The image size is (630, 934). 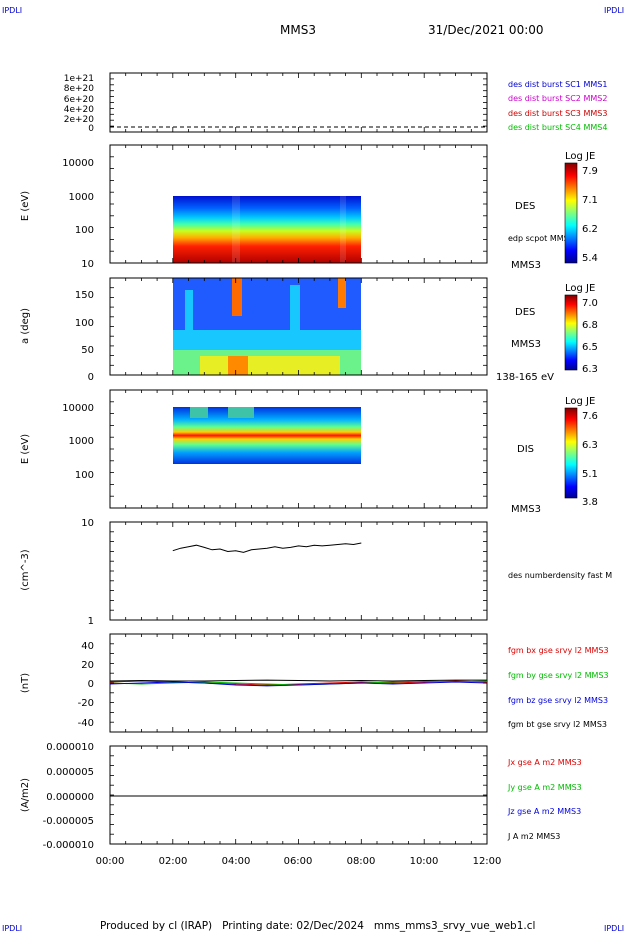 I want to click on bfield-series, so click(x=298, y=683).